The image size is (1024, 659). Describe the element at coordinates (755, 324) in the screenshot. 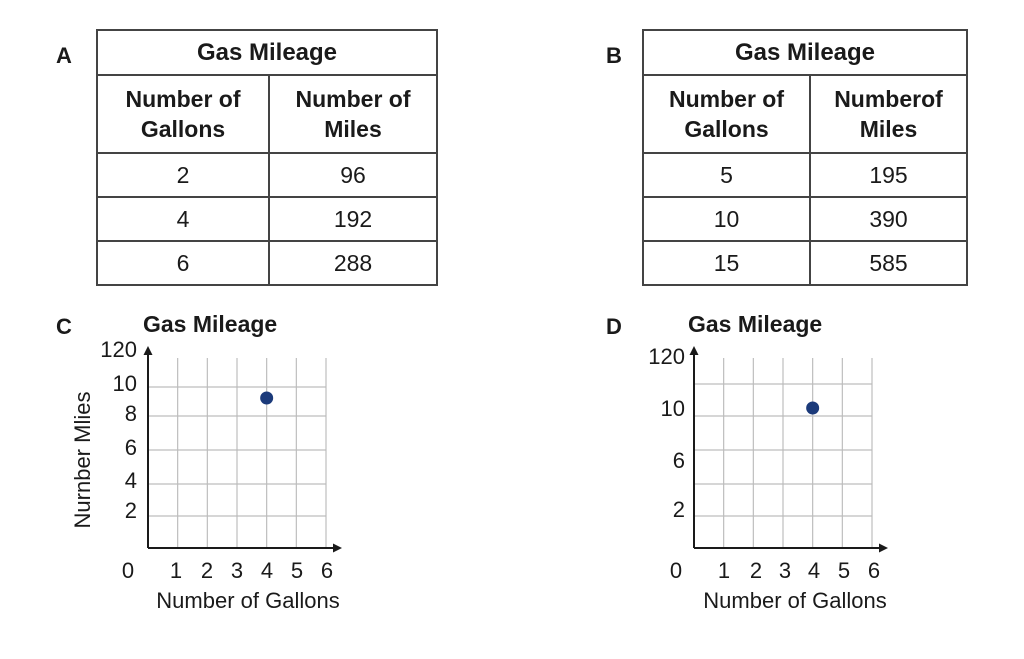

I see `chart-title-d: Gas Mileage` at that location.